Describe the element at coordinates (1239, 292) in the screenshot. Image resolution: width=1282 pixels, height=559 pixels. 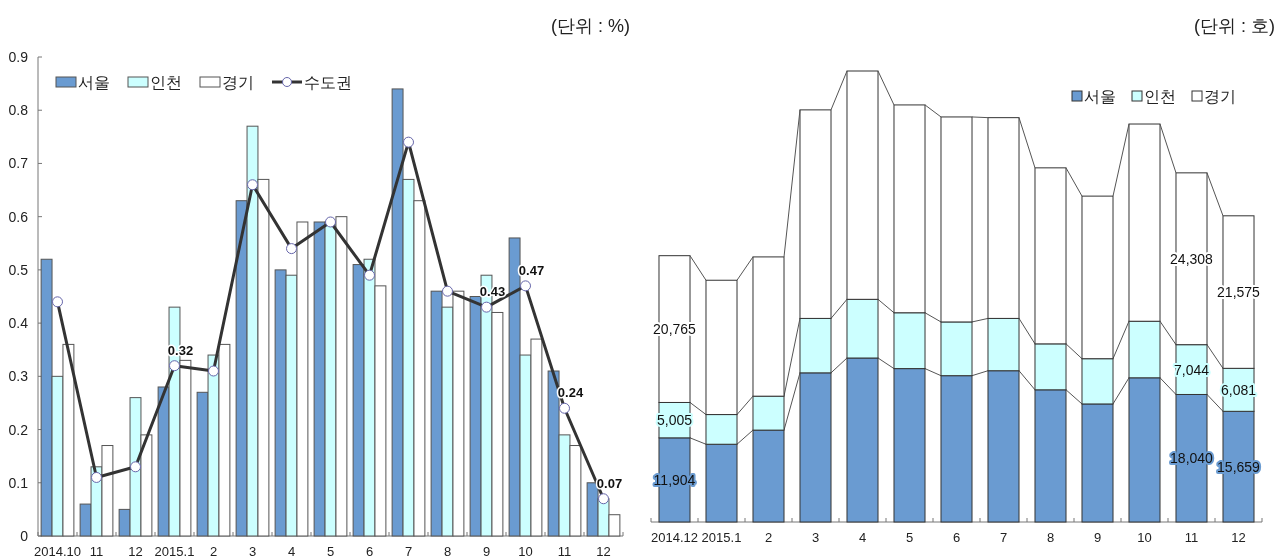
I see `data-label: 21,575` at that location.